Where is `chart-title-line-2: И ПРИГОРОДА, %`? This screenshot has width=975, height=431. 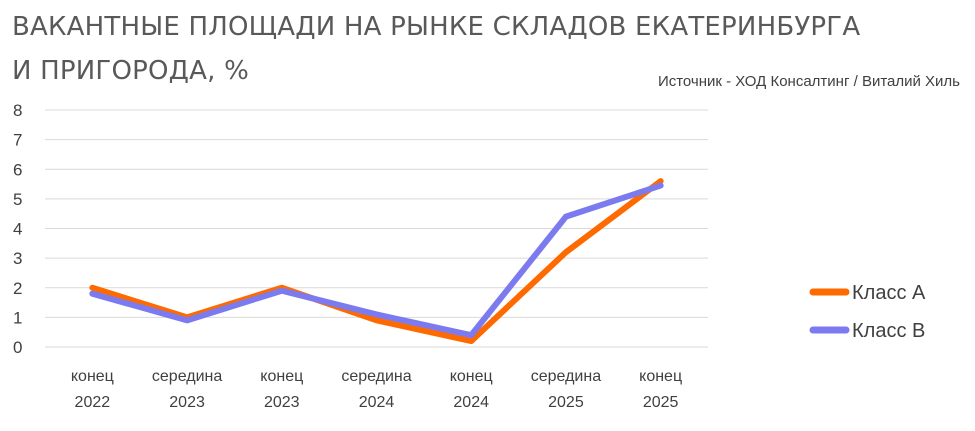
chart-title-line-2: И ПРИГОРОДА, % is located at coordinates (130, 71).